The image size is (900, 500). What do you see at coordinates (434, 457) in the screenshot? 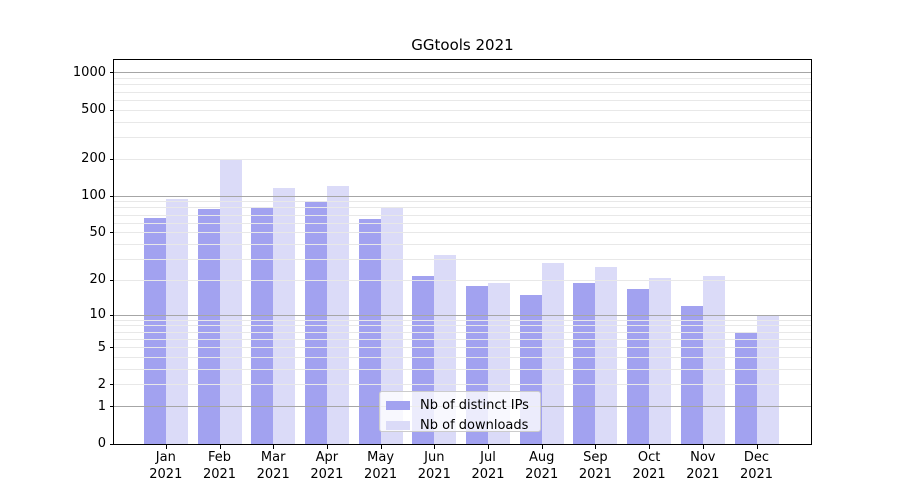
I see `x-tick-month-text: Jun` at bounding box center [434, 457].